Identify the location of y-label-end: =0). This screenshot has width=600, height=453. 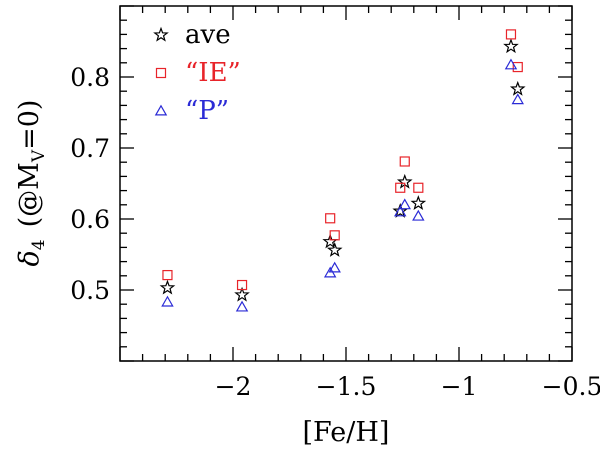
(29, 125).